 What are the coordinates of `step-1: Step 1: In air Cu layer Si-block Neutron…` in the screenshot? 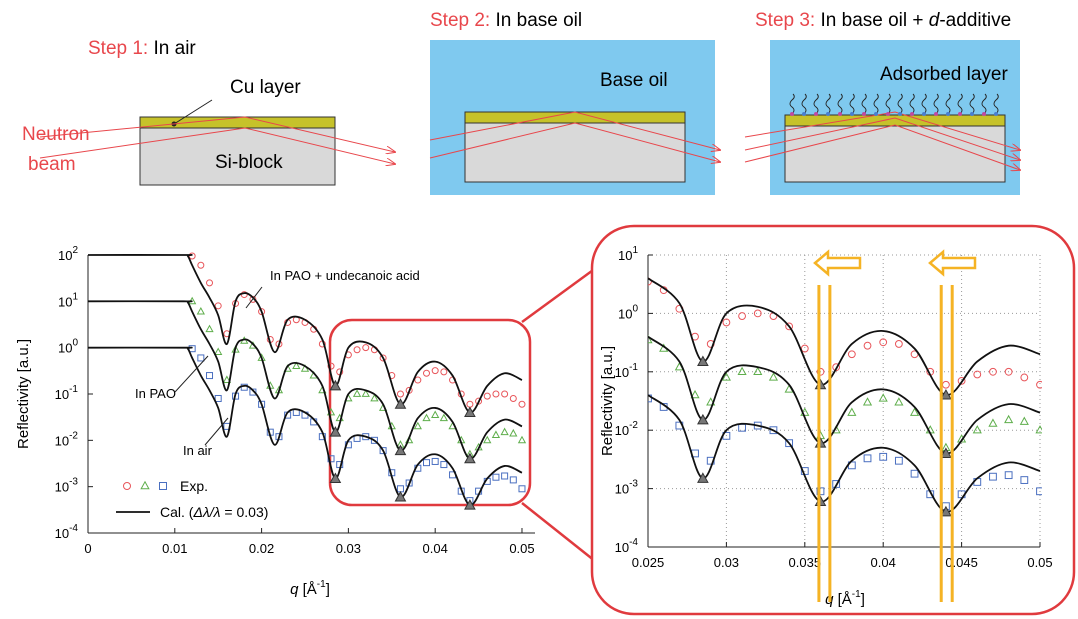 It's located at (208, 112).